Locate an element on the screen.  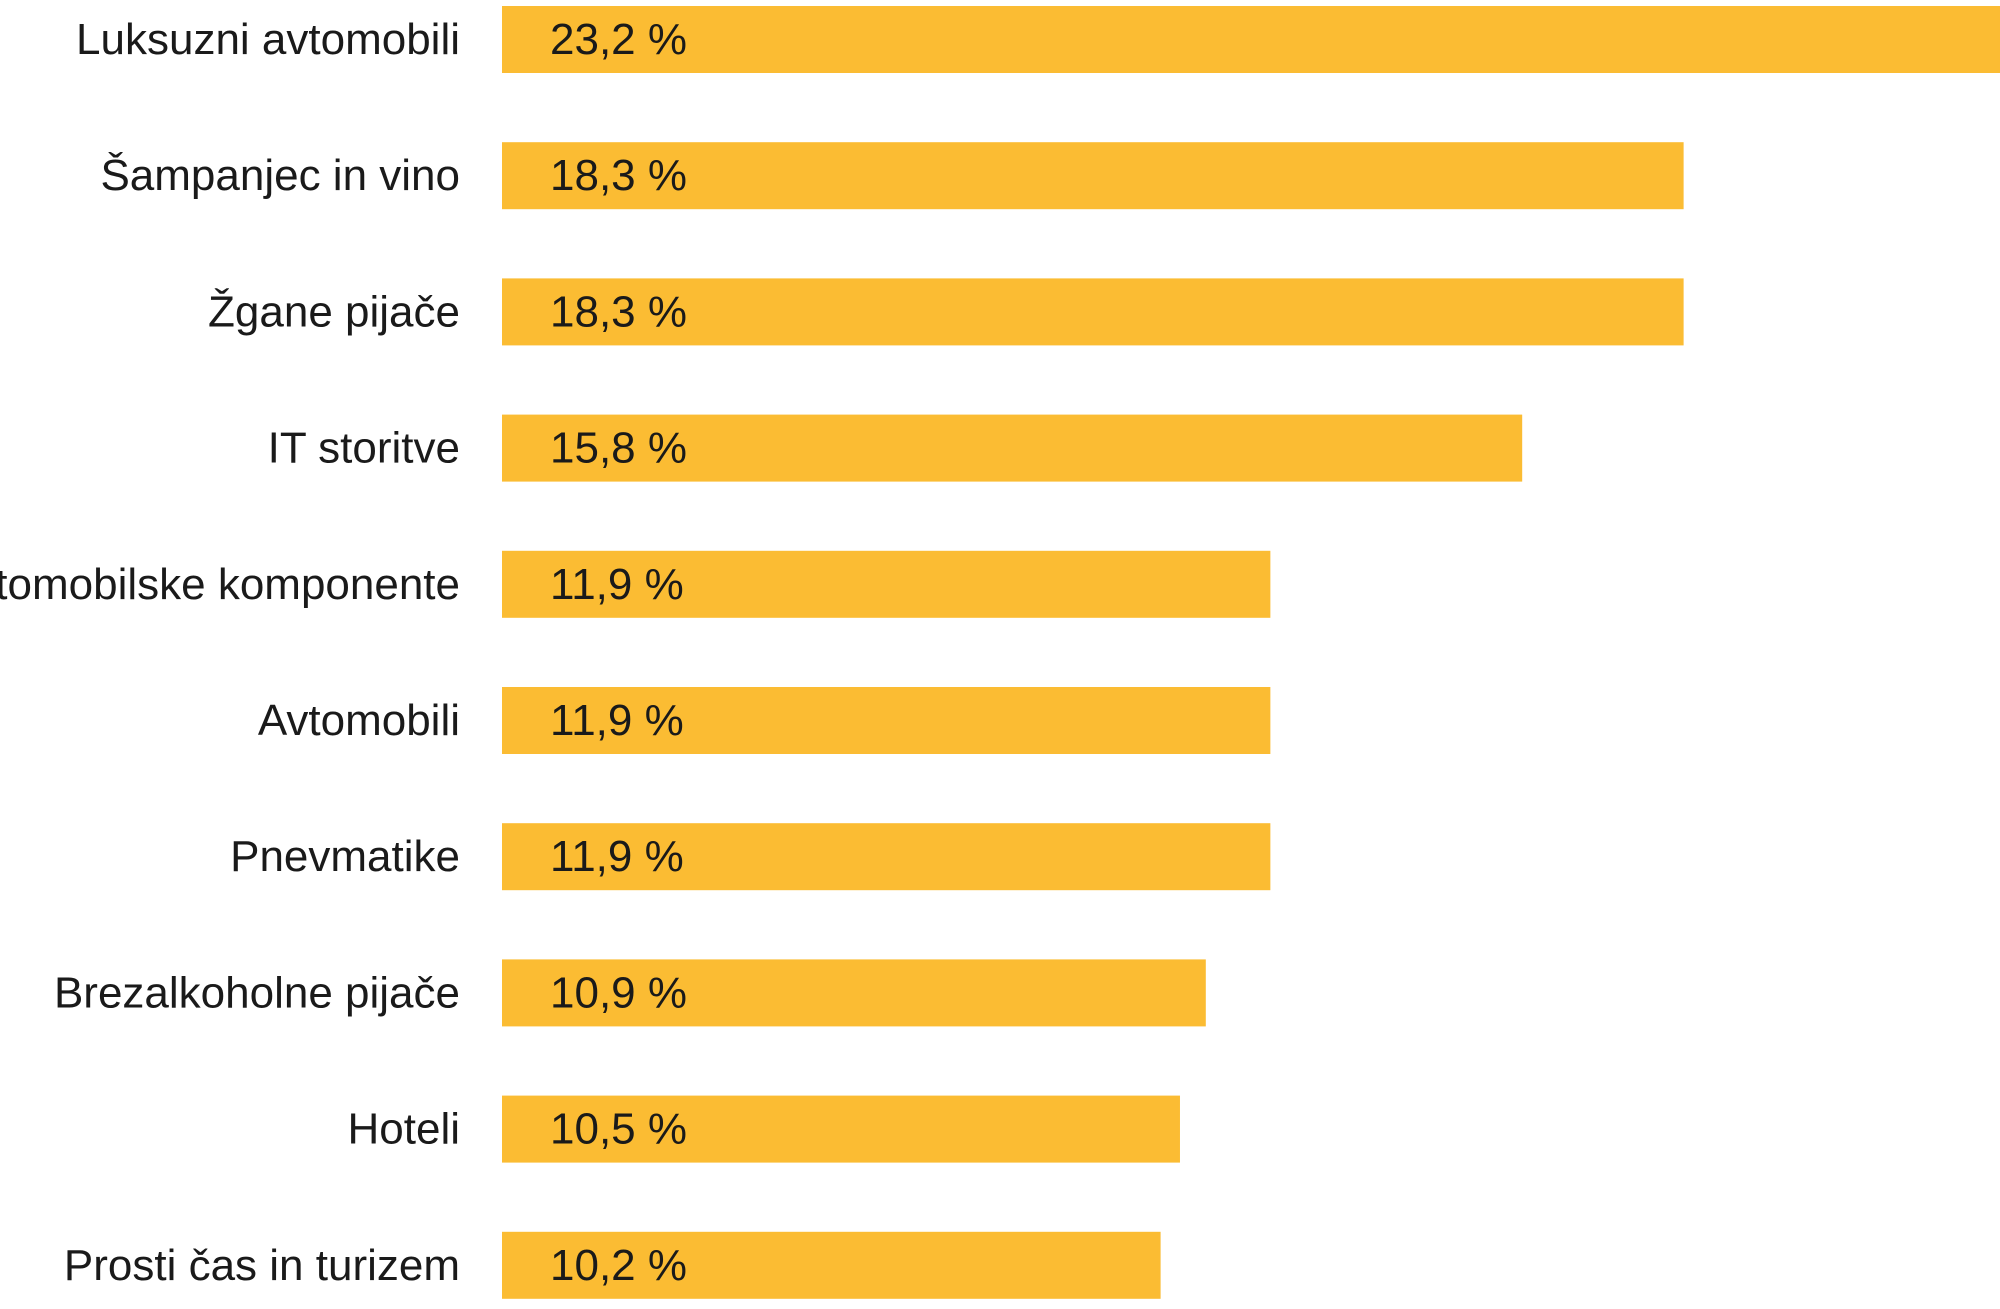
value-label-2: 18,3 % is located at coordinates (618, 311).